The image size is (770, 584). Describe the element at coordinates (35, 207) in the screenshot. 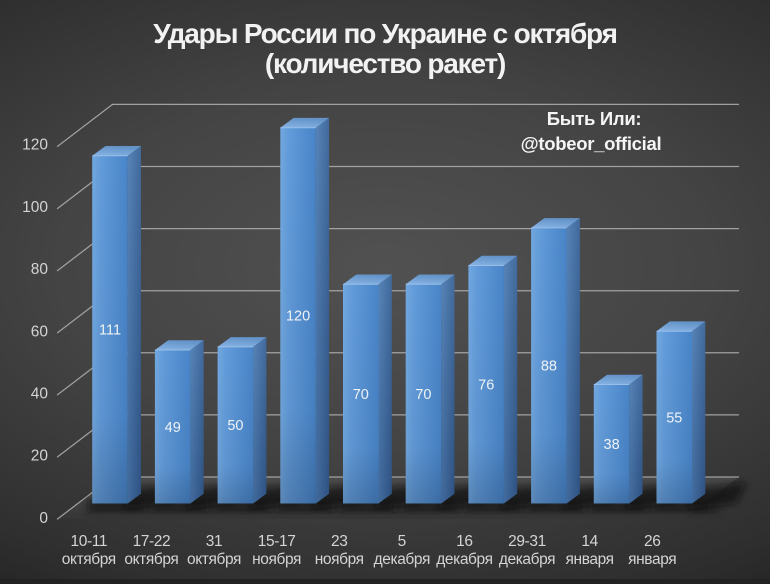

I see `svg-text: 100` at that location.